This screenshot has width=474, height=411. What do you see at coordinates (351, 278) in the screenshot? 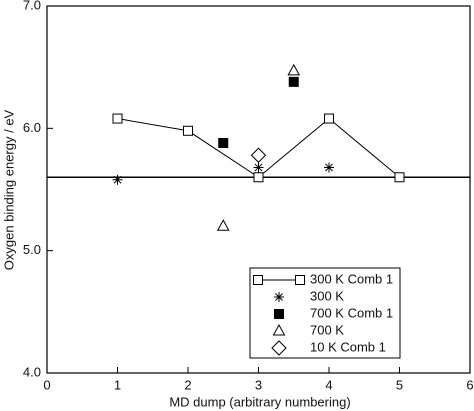
I see `legend-label: 300 K Comb 1` at bounding box center [351, 278].